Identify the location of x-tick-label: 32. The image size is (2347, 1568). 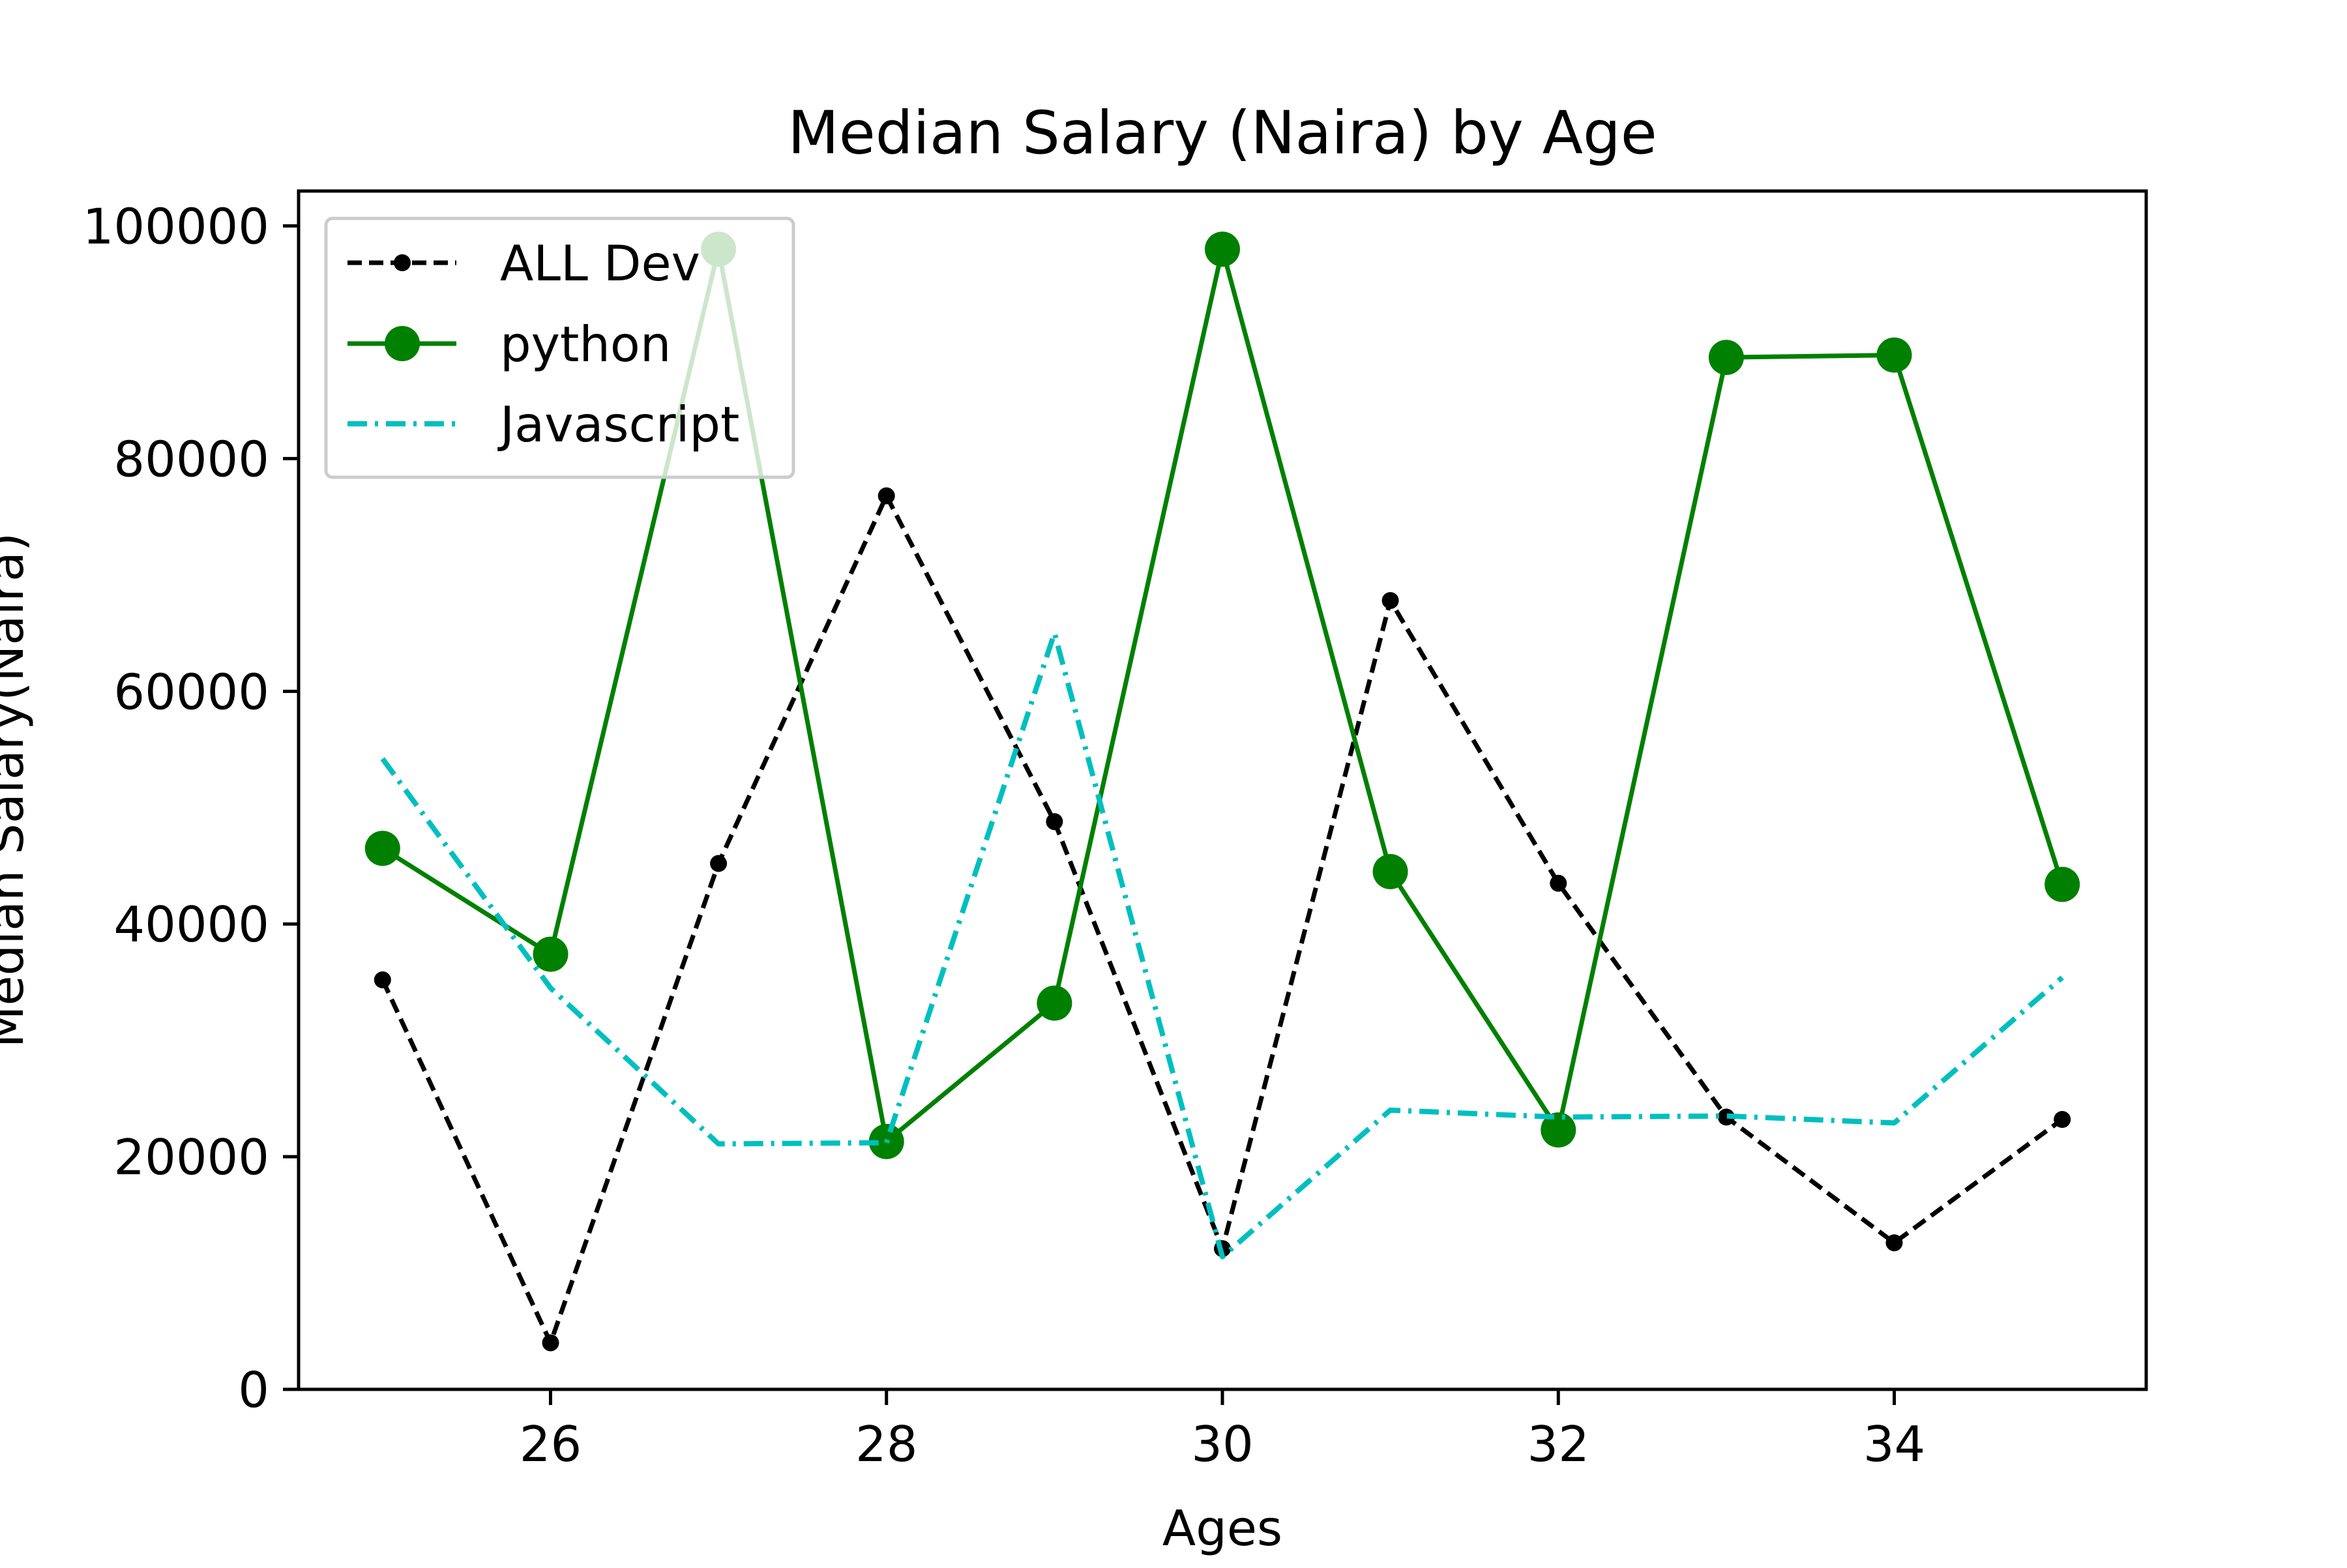
(1558, 1444).